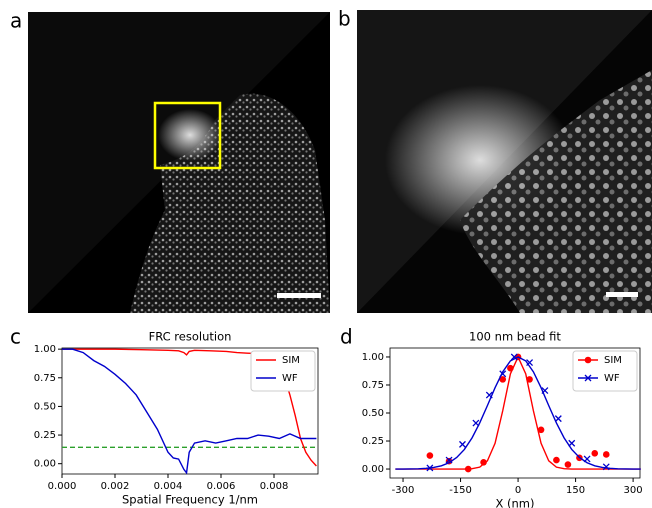  Describe the element at coordinates (115, 486) in the screenshot. I see `x-tick-label: 0.002` at that location.